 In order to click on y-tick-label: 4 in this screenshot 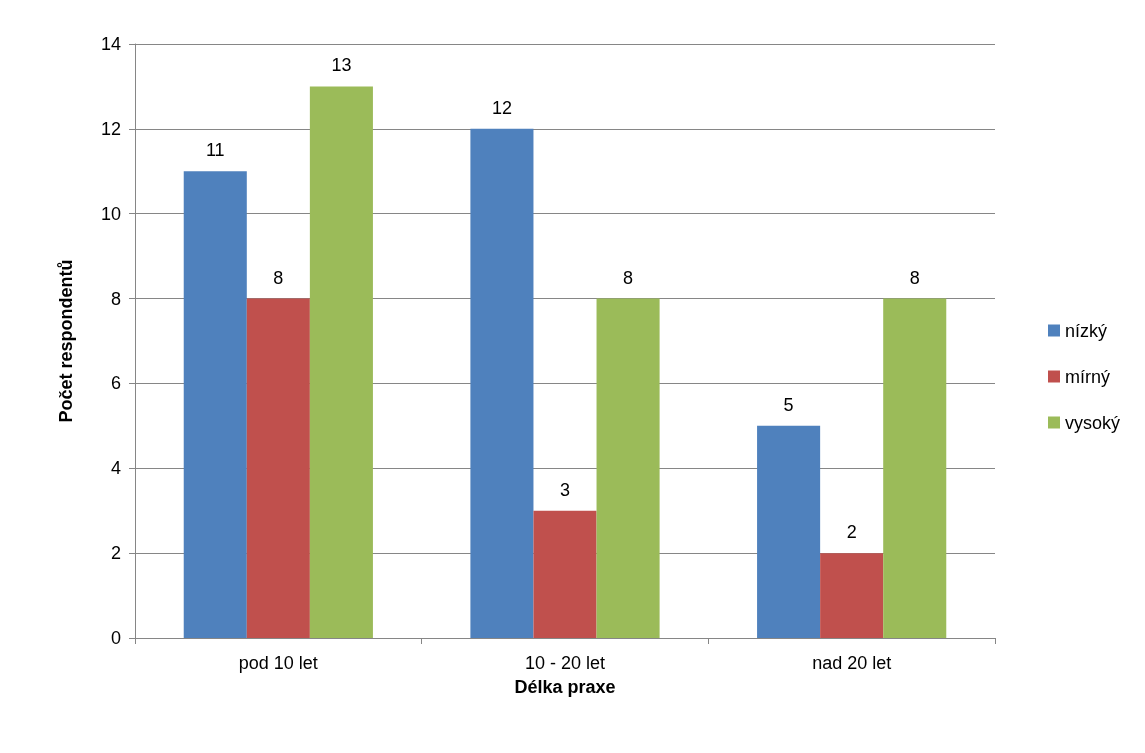, I will do `click(115, 468)`.